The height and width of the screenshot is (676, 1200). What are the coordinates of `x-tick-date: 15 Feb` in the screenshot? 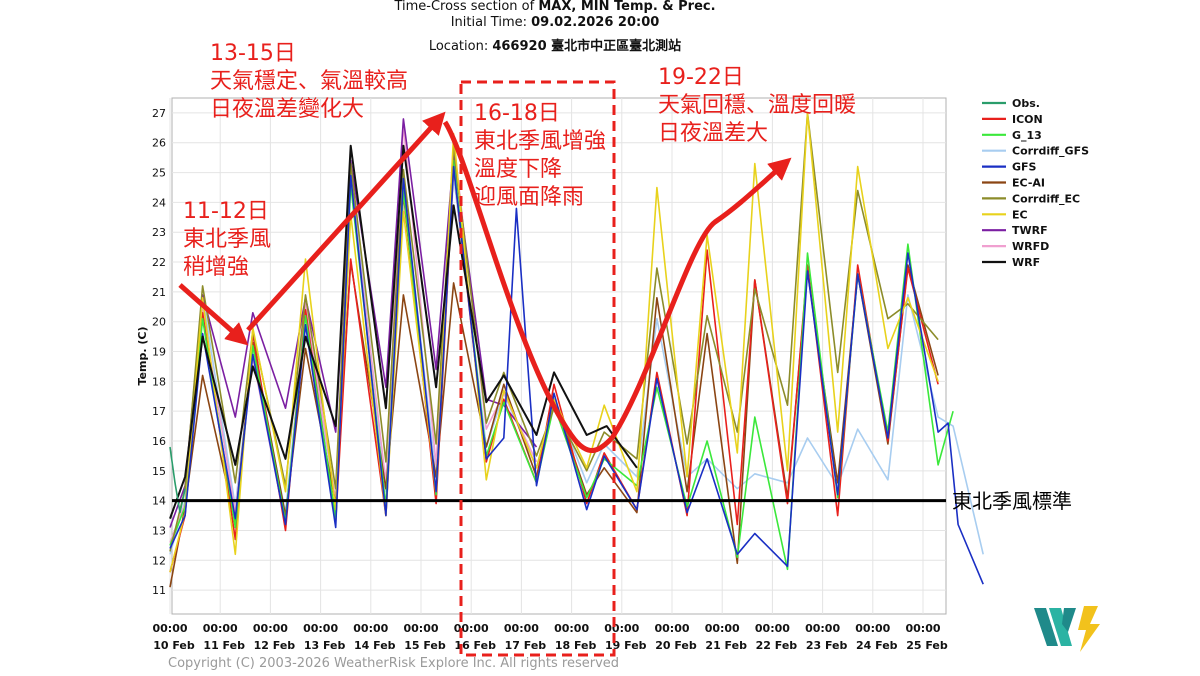 It's located at (425, 645).